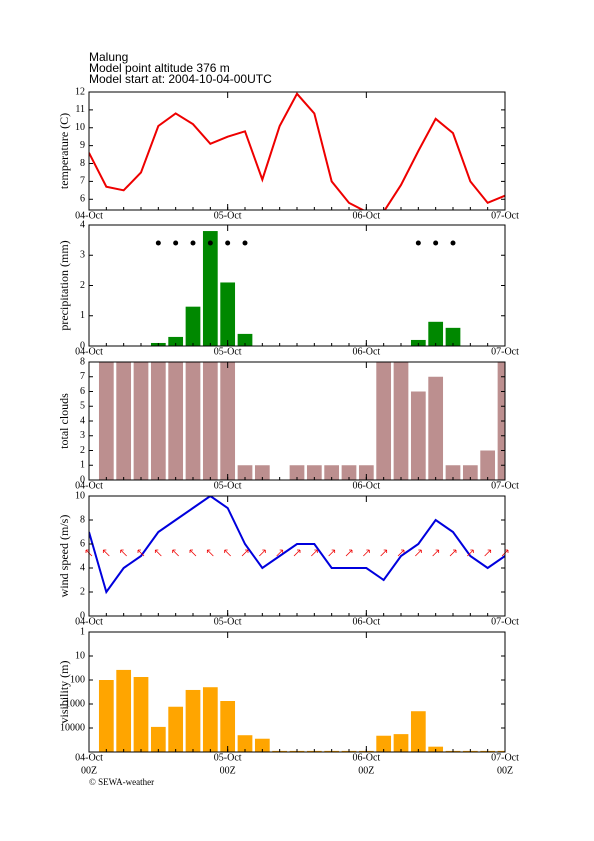 This screenshot has height=841, width=594. Describe the element at coordinates (121, 782) in the screenshot. I see `credit: © SEWA-weather` at that location.